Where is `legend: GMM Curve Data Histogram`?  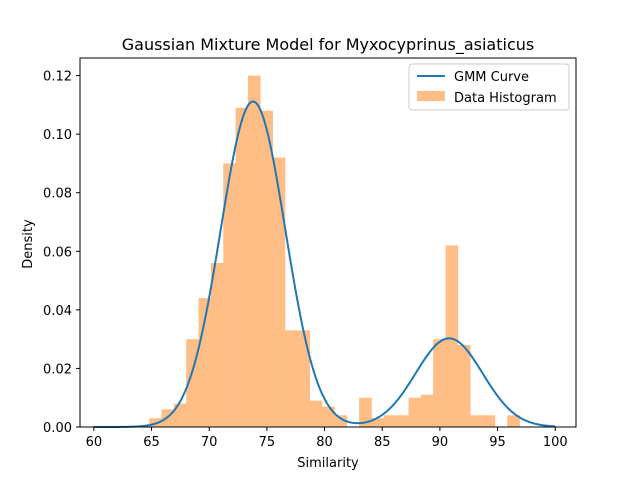
legend: GMM Curve Data Histogram is located at coordinates (489, 87).